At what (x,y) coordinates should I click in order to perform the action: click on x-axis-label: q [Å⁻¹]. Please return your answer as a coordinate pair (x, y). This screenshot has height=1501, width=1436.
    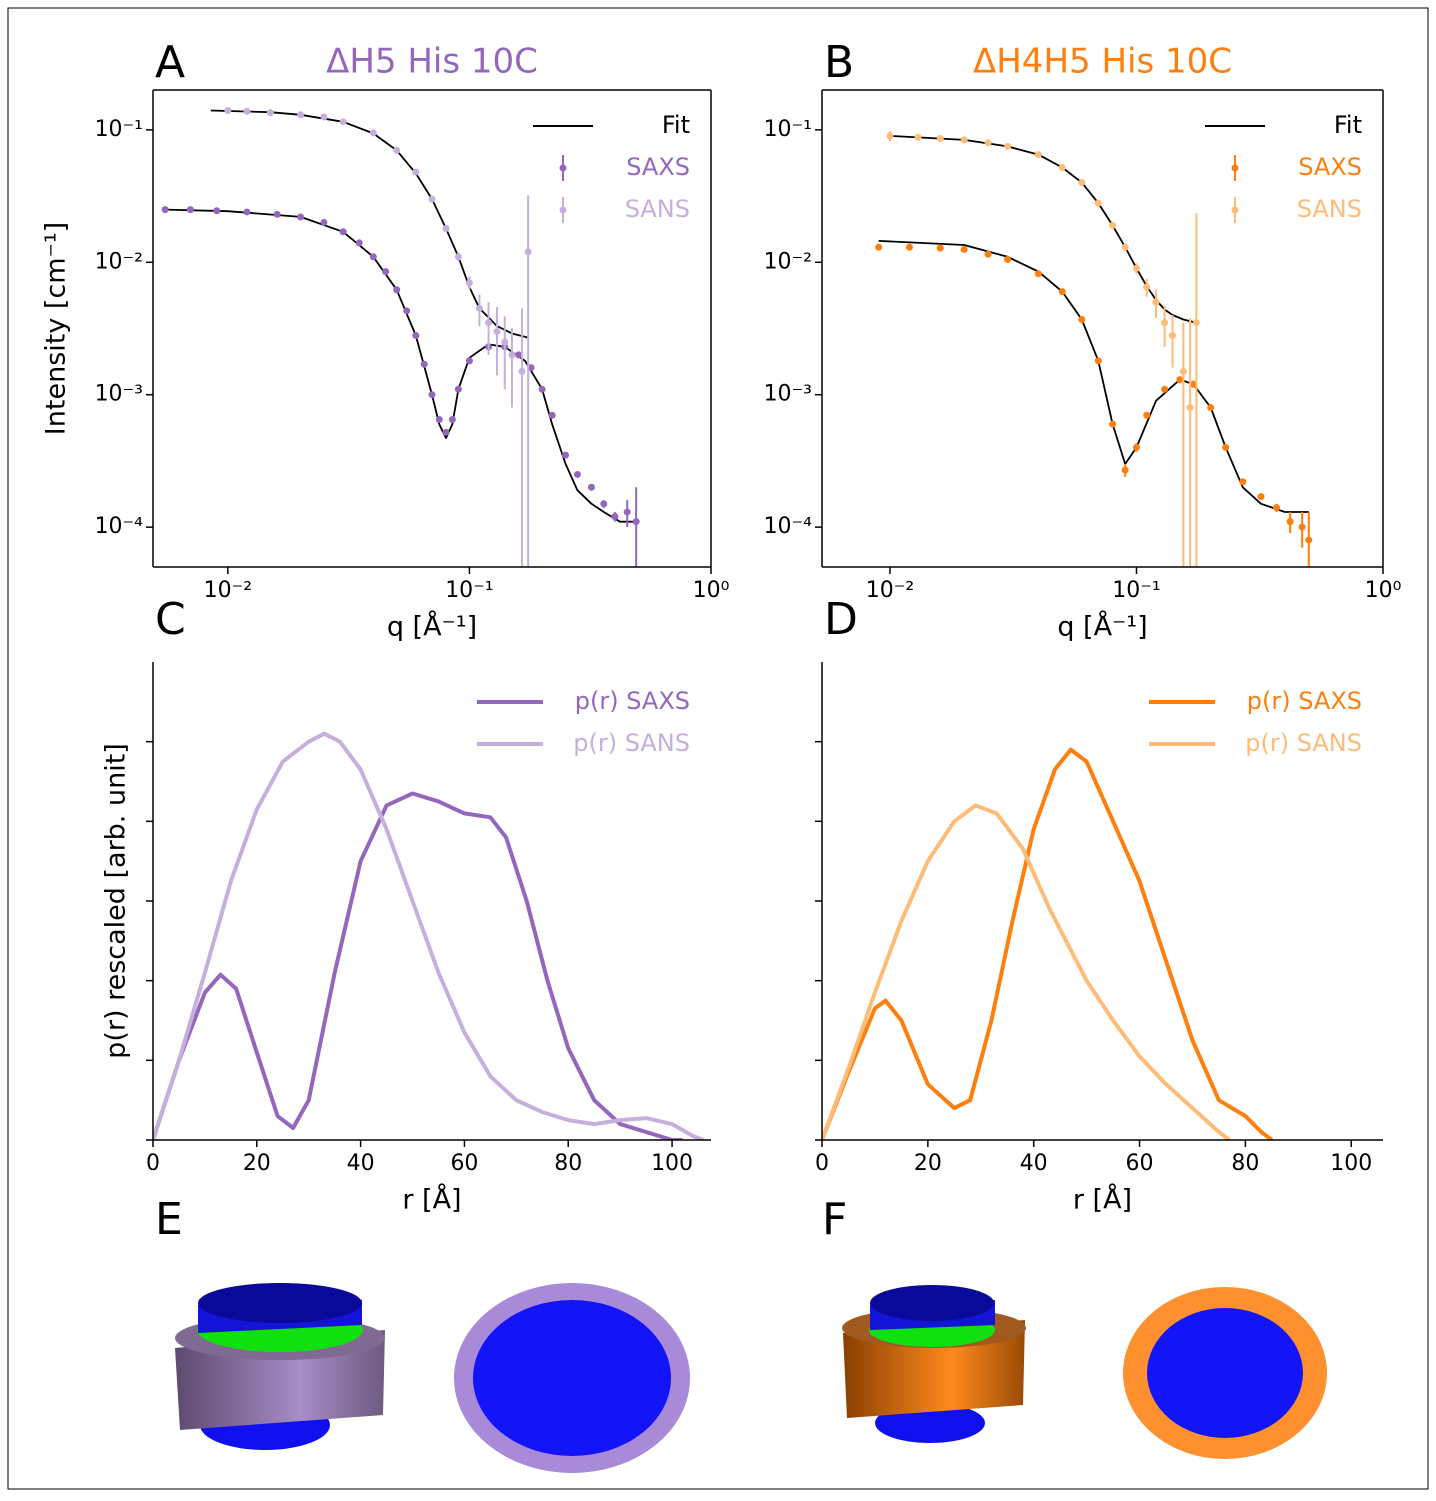
    Looking at the image, I should click on (1102, 627).